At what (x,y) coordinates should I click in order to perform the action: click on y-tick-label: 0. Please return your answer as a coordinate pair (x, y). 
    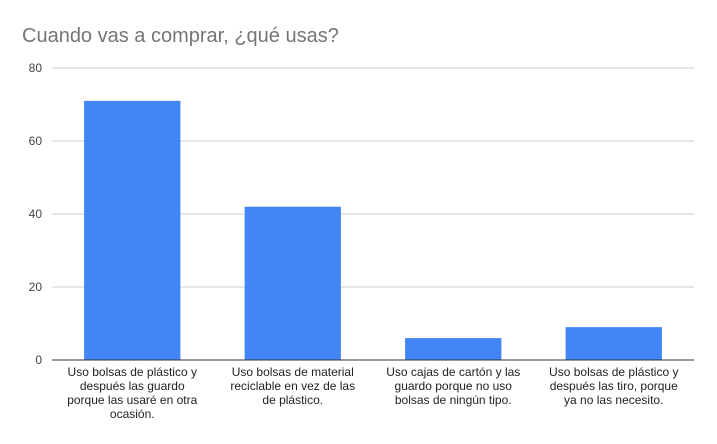
    Looking at the image, I should click on (38, 360).